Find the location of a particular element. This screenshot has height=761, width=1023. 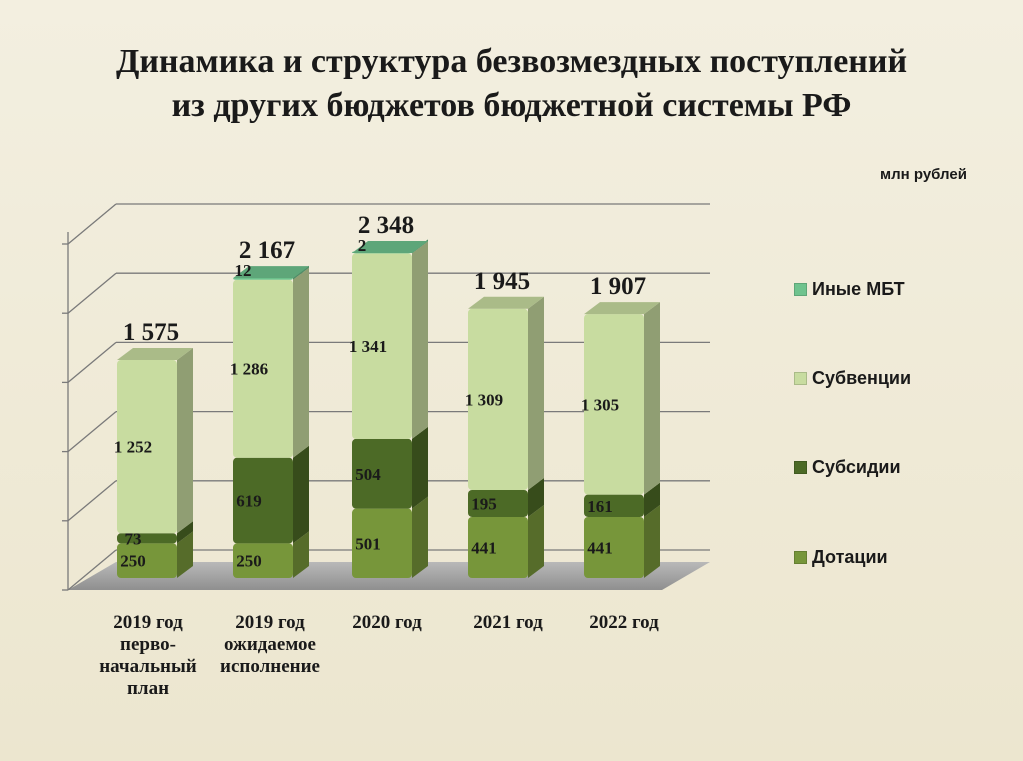

category-label-2020: 2020 год is located at coordinates (387, 622).